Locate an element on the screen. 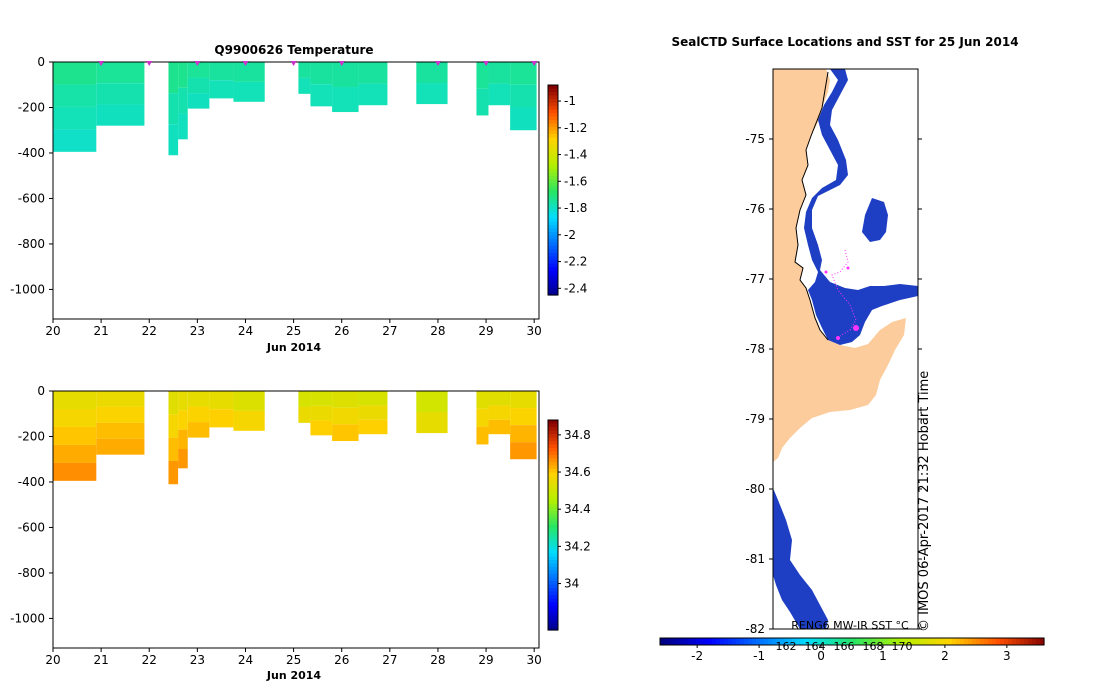 The height and width of the screenshot is (700, 1099). y-tick-label: -1000 is located at coordinates (27, 289).